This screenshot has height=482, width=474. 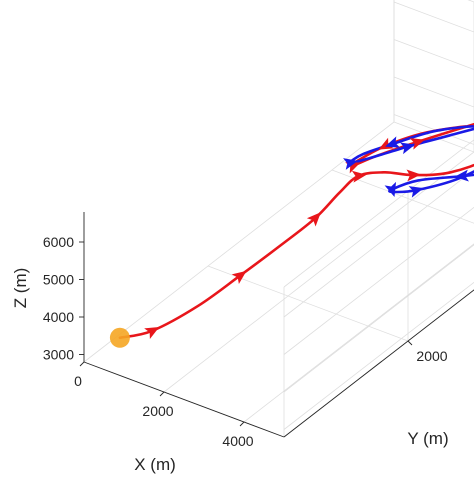 What do you see at coordinates (58, 355) in the screenshot?
I see `z-tick-label: 3000` at bounding box center [58, 355].